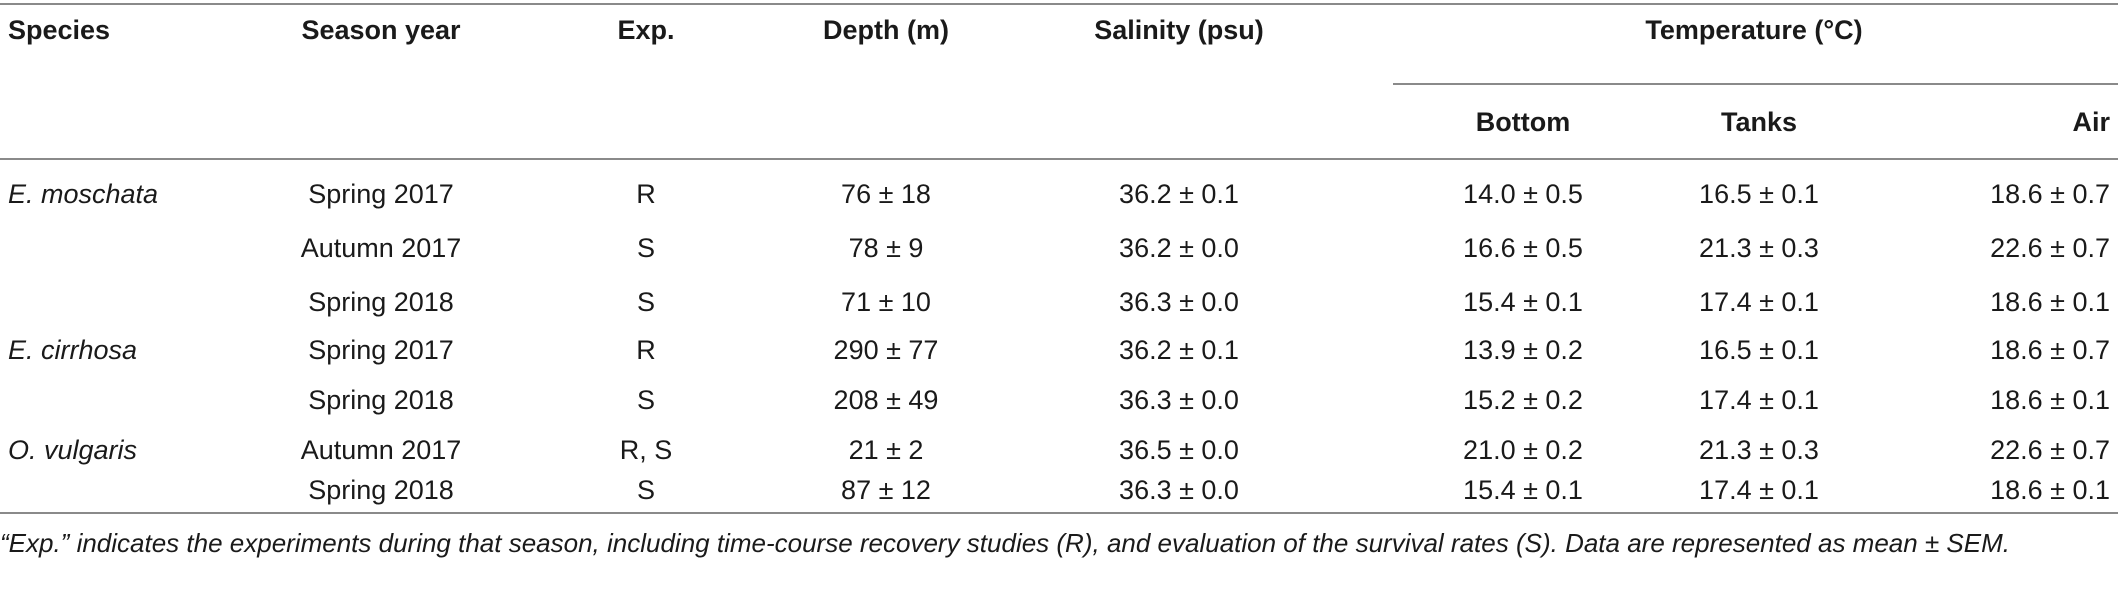  I want to click on cell-bottom: 21.0 ± 0.2, so click(1523, 450).